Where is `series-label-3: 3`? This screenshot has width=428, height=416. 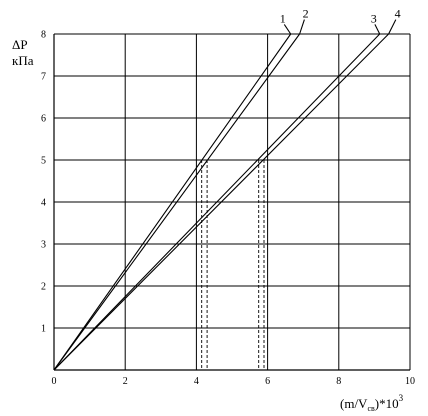
series-label-3: 3 is located at coordinates (374, 18).